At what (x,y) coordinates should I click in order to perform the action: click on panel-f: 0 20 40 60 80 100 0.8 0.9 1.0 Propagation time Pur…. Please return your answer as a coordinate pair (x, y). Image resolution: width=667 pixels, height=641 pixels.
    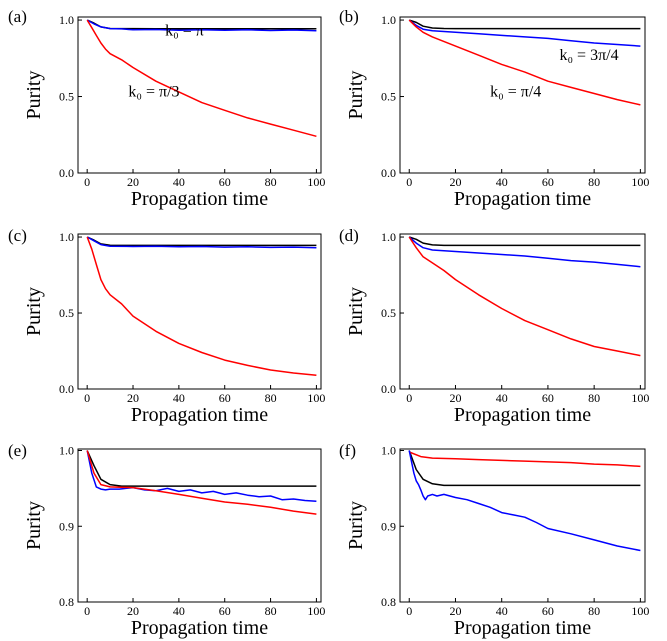
    Looking at the image, I should click on (494, 540).